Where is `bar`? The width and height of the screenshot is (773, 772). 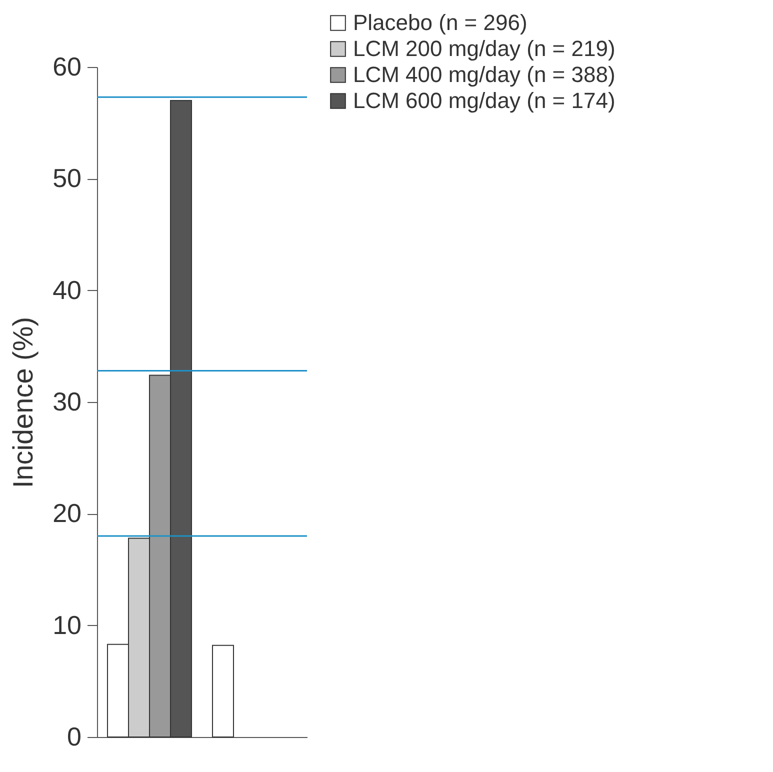
bar is located at coordinates (223, 691).